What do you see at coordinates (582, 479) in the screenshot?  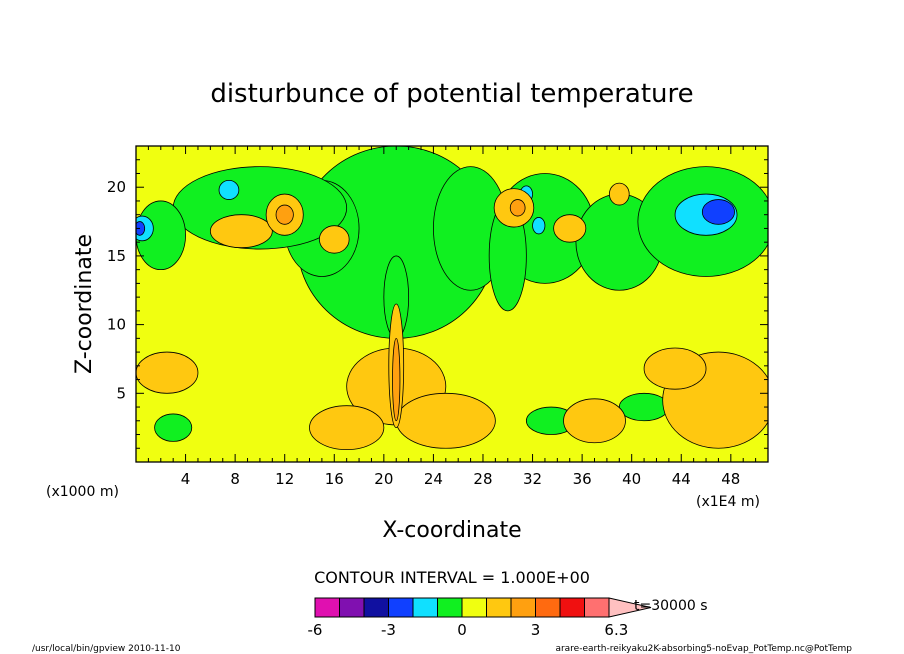 I see `x-tick-label: 36` at bounding box center [582, 479].